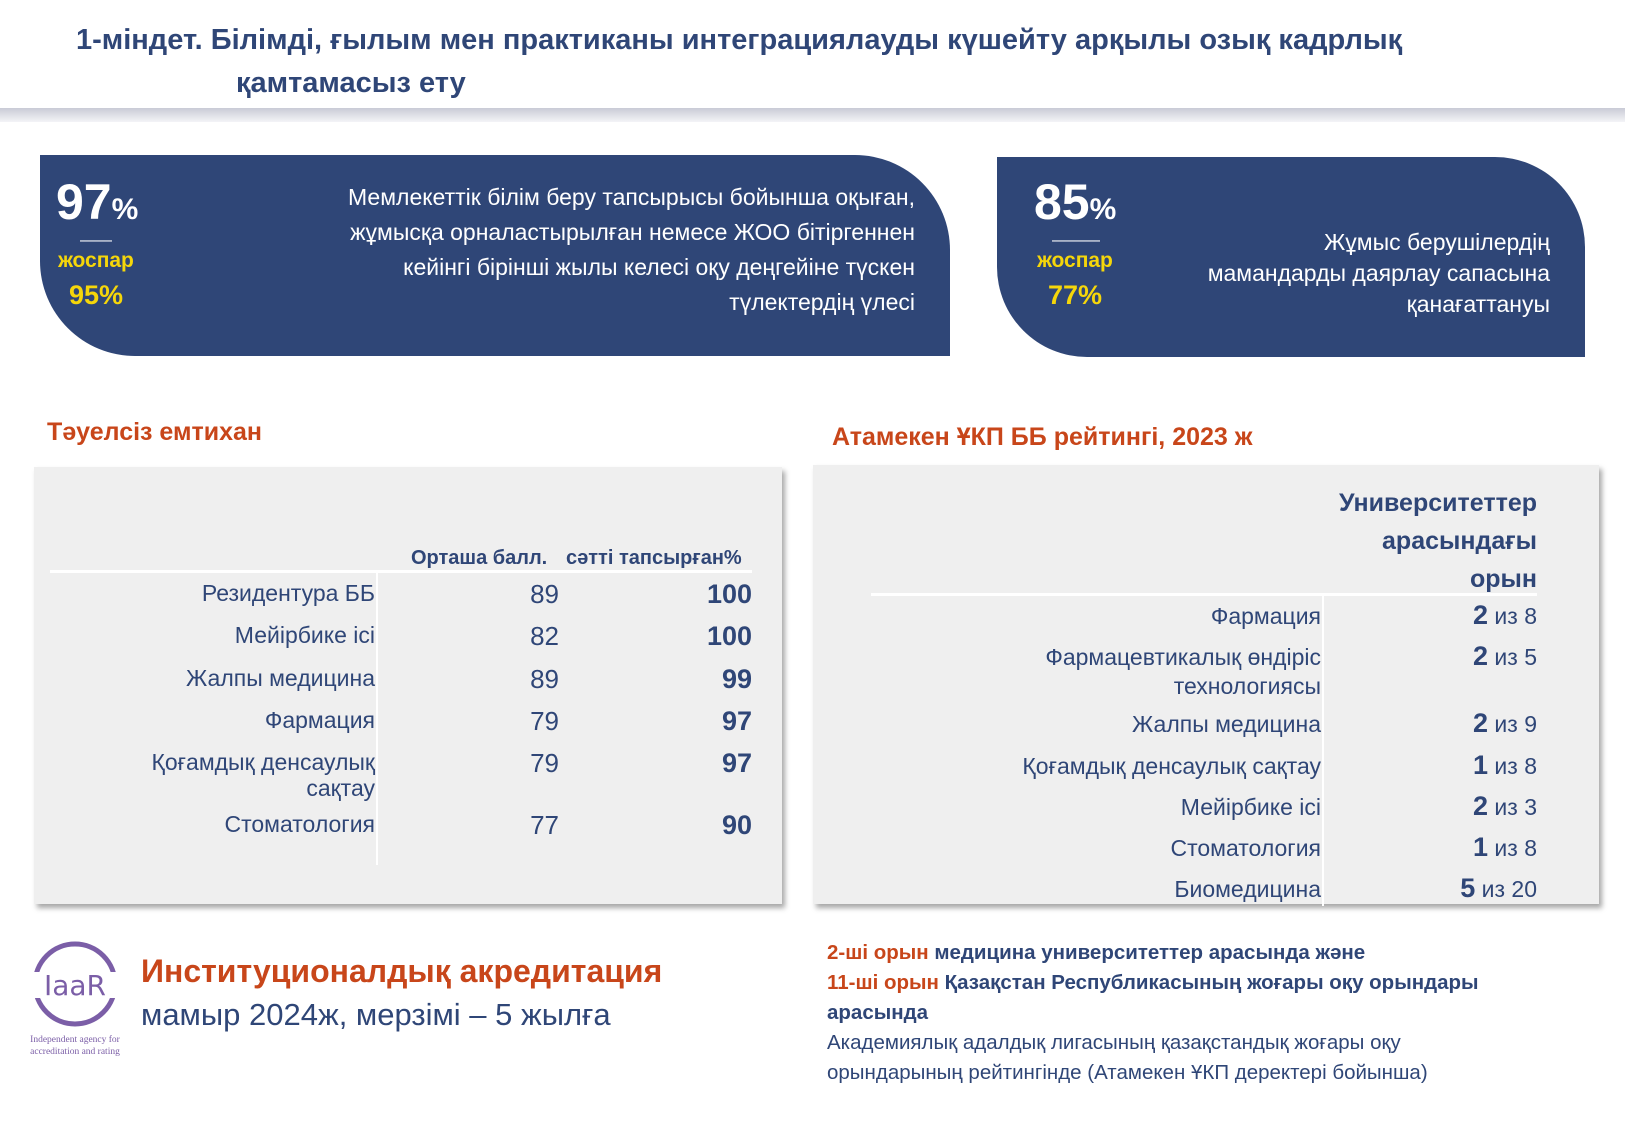 This screenshot has width=1625, height=1125. What do you see at coordinates (1505, 615) in the screenshot?
I see `place-value: 2 из 8` at bounding box center [1505, 615].